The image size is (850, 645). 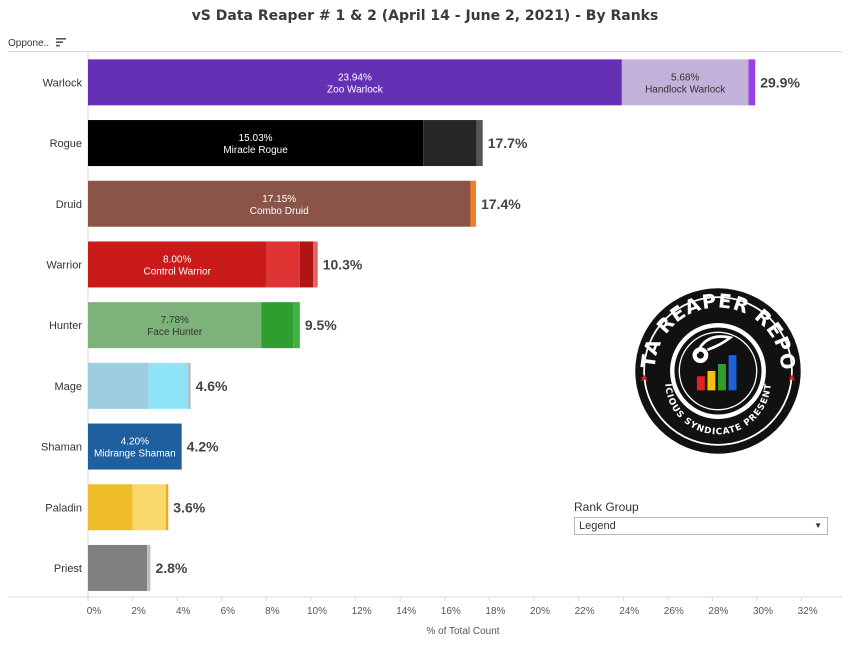 What do you see at coordinates (279, 199) in the screenshot?
I see `bar-segment-percent-label: 17.15%` at bounding box center [279, 199].